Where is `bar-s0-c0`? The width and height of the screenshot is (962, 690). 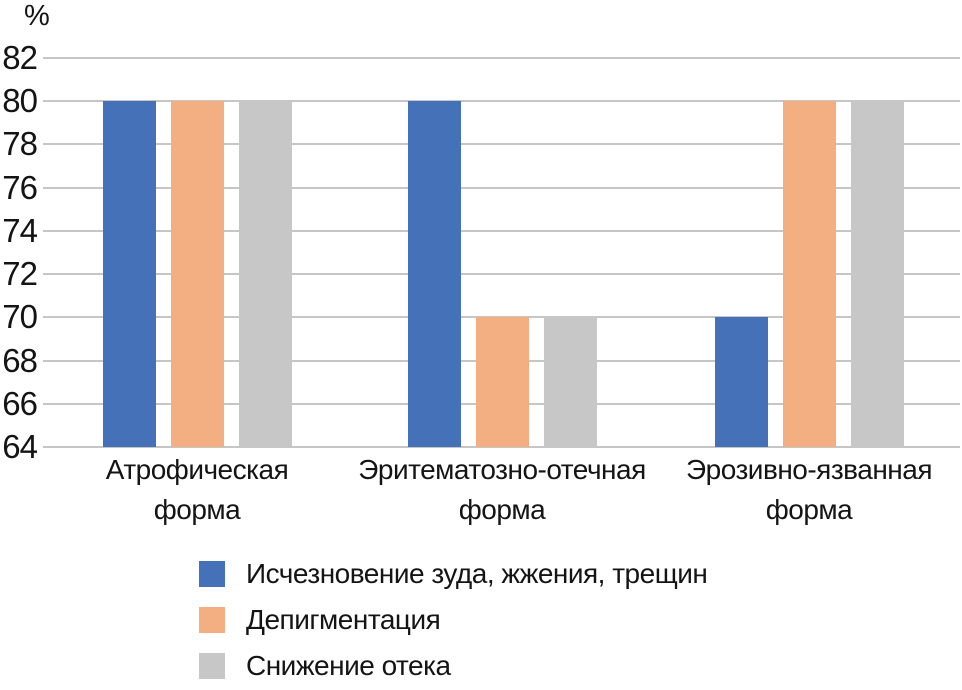
bar-s0-c0 is located at coordinates (129, 274).